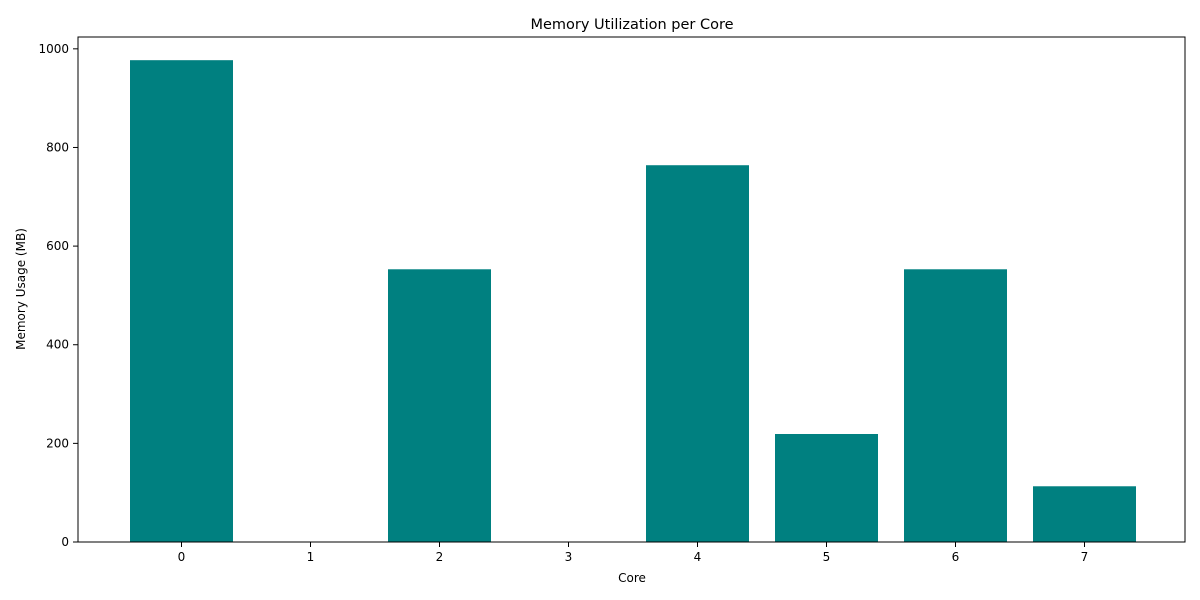 The image size is (1200, 600). What do you see at coordinates (311, 557) in the screenshot?
I see `x-tick-label: 1` at bounding box center [311, 557].